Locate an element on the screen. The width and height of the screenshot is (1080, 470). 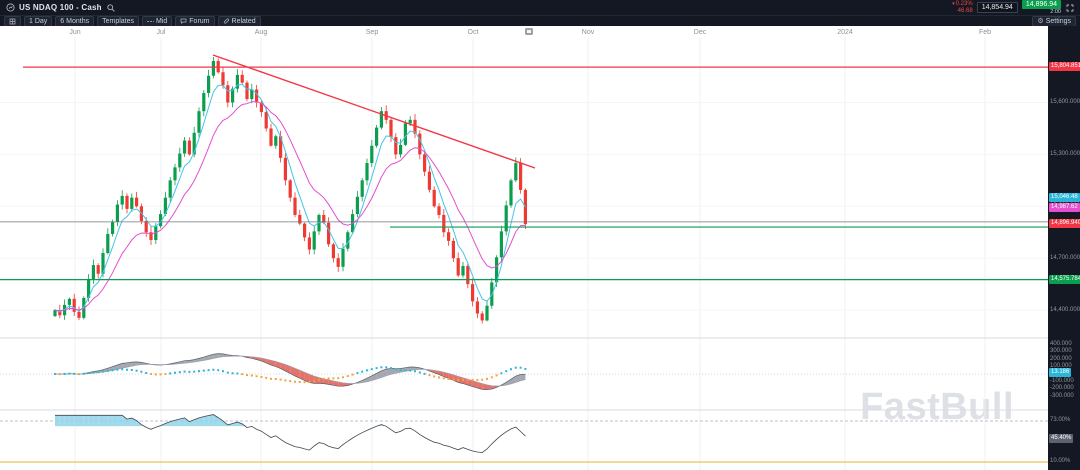
axis-badge-ma-fast: 15,046.48 is located at coordinates (1064, 198).